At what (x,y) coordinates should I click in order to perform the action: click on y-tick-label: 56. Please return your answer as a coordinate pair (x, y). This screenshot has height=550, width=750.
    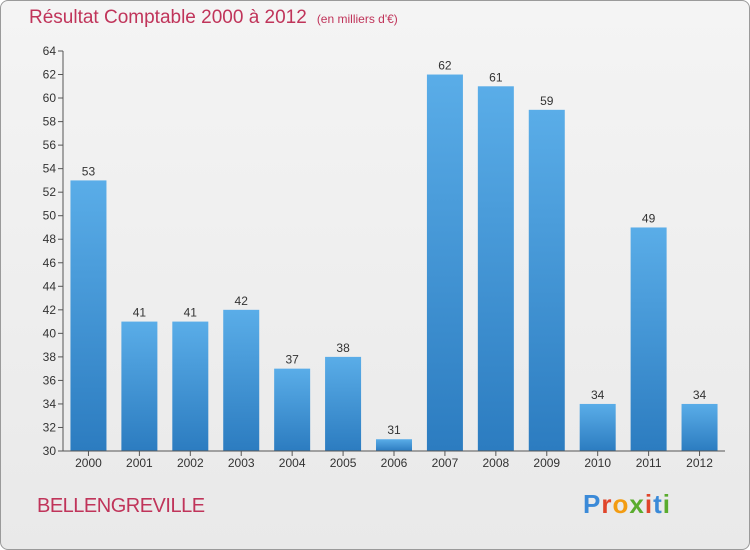
    Looking at the image, I should click on (50, 145).